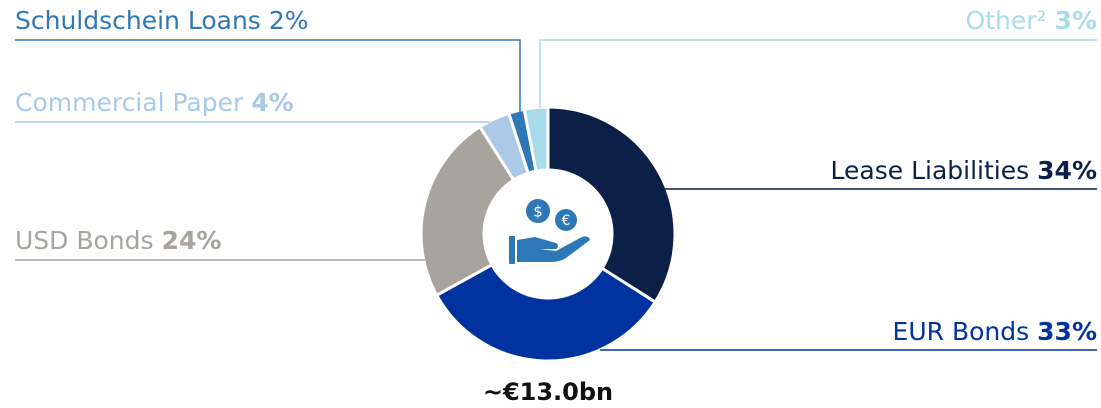 This screenshot has width=1101, height=408. What do you see at coordinates (272, 102) in the screenshot?
I see `value-label: 4%` at bounding box center [272, 102].